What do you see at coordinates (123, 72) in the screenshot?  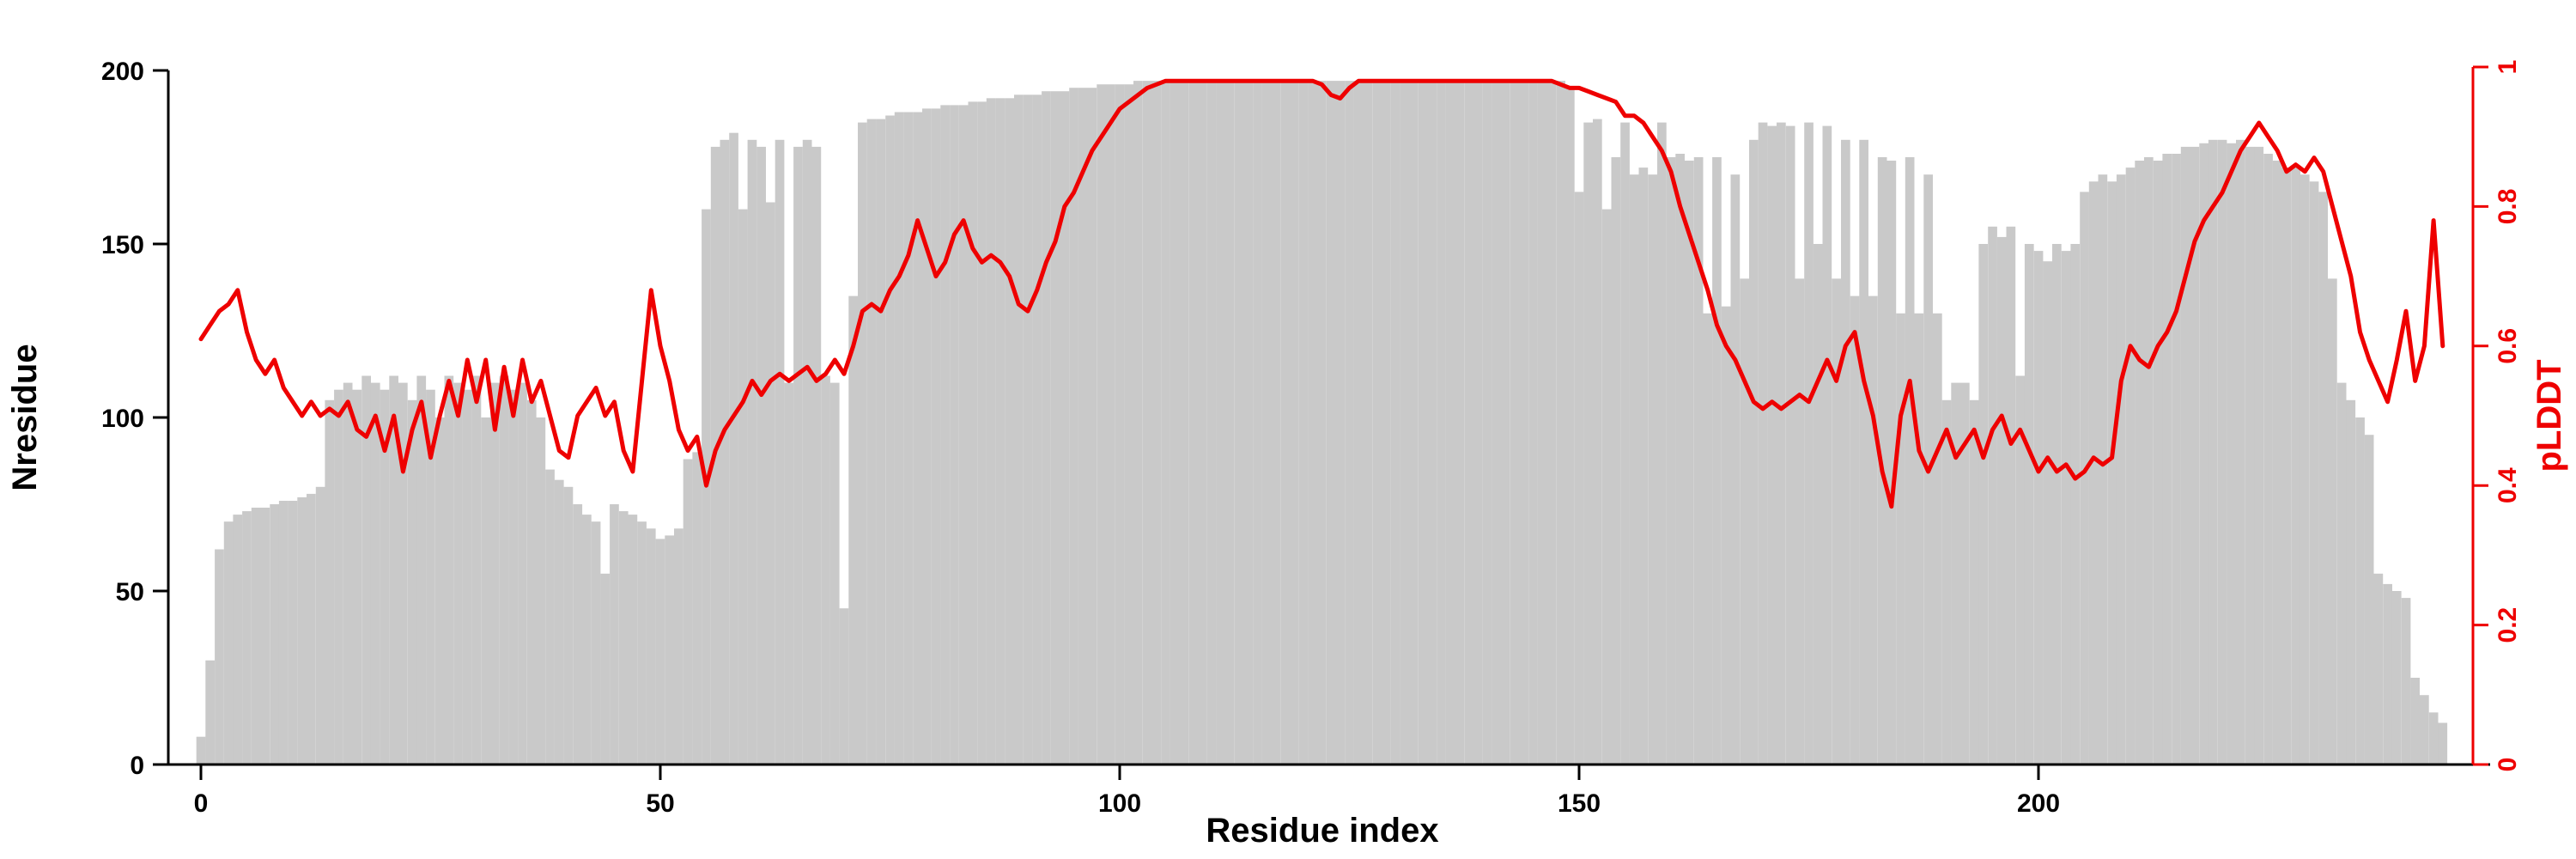 I see `y-axis-left-tick-label: 200` at bounding box center [123, 72].